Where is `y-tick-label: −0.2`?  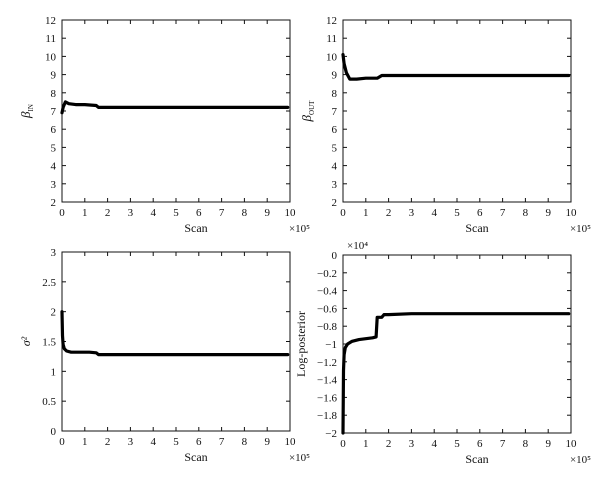
y-tick-label: −0.2 is located at coordinates (327, 274).